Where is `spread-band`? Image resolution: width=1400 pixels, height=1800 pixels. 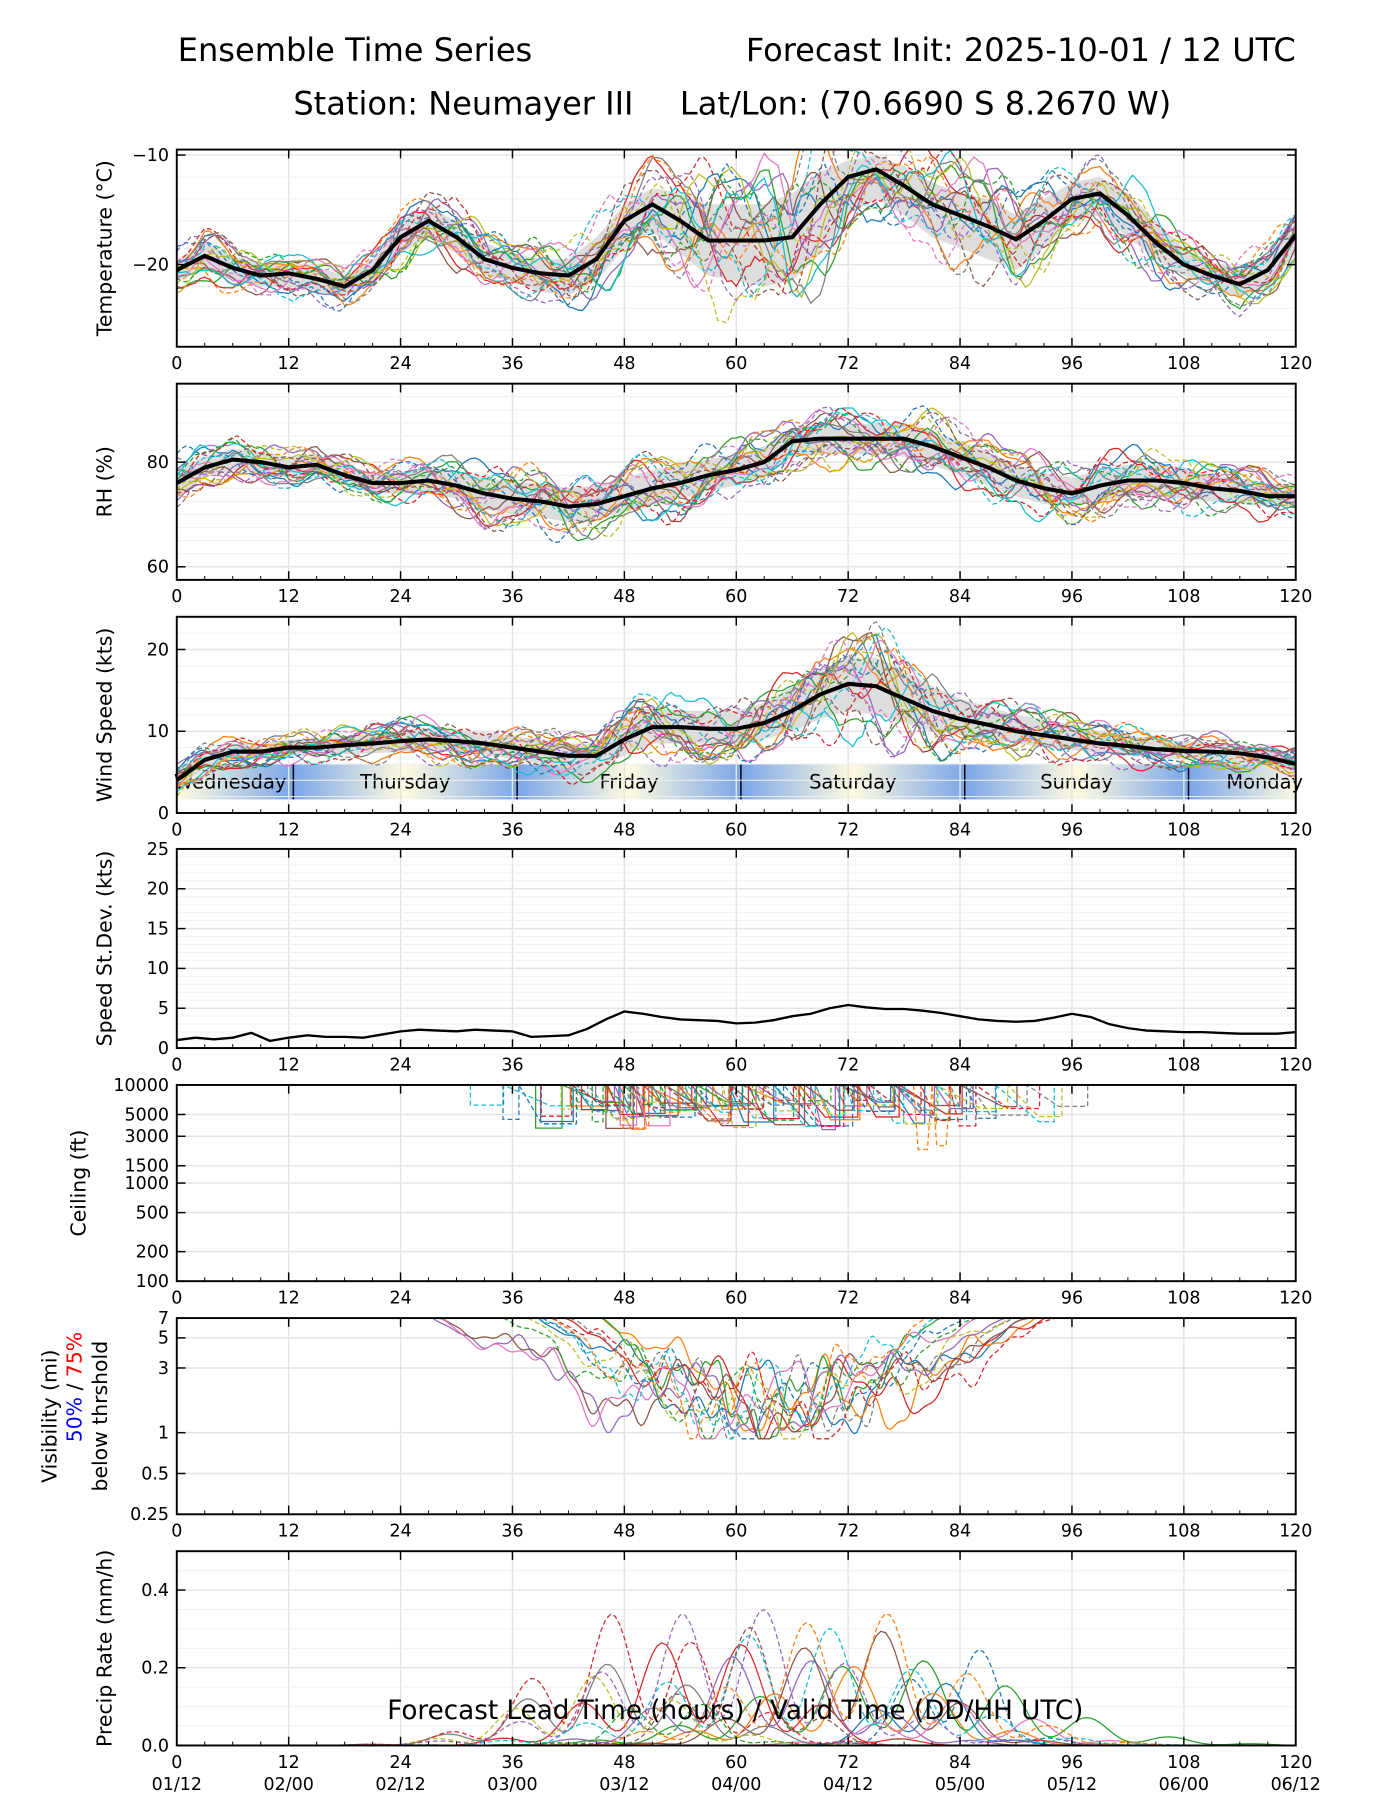
spread-band is located at coordinates (736, 723).